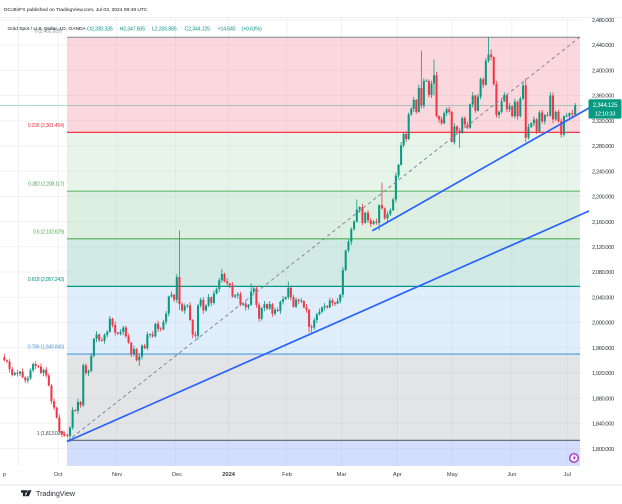  Describe the element at coordinates (46, 280) in the screenshot. I see `svg-text: 0.618 (2,057.242)` at that location.